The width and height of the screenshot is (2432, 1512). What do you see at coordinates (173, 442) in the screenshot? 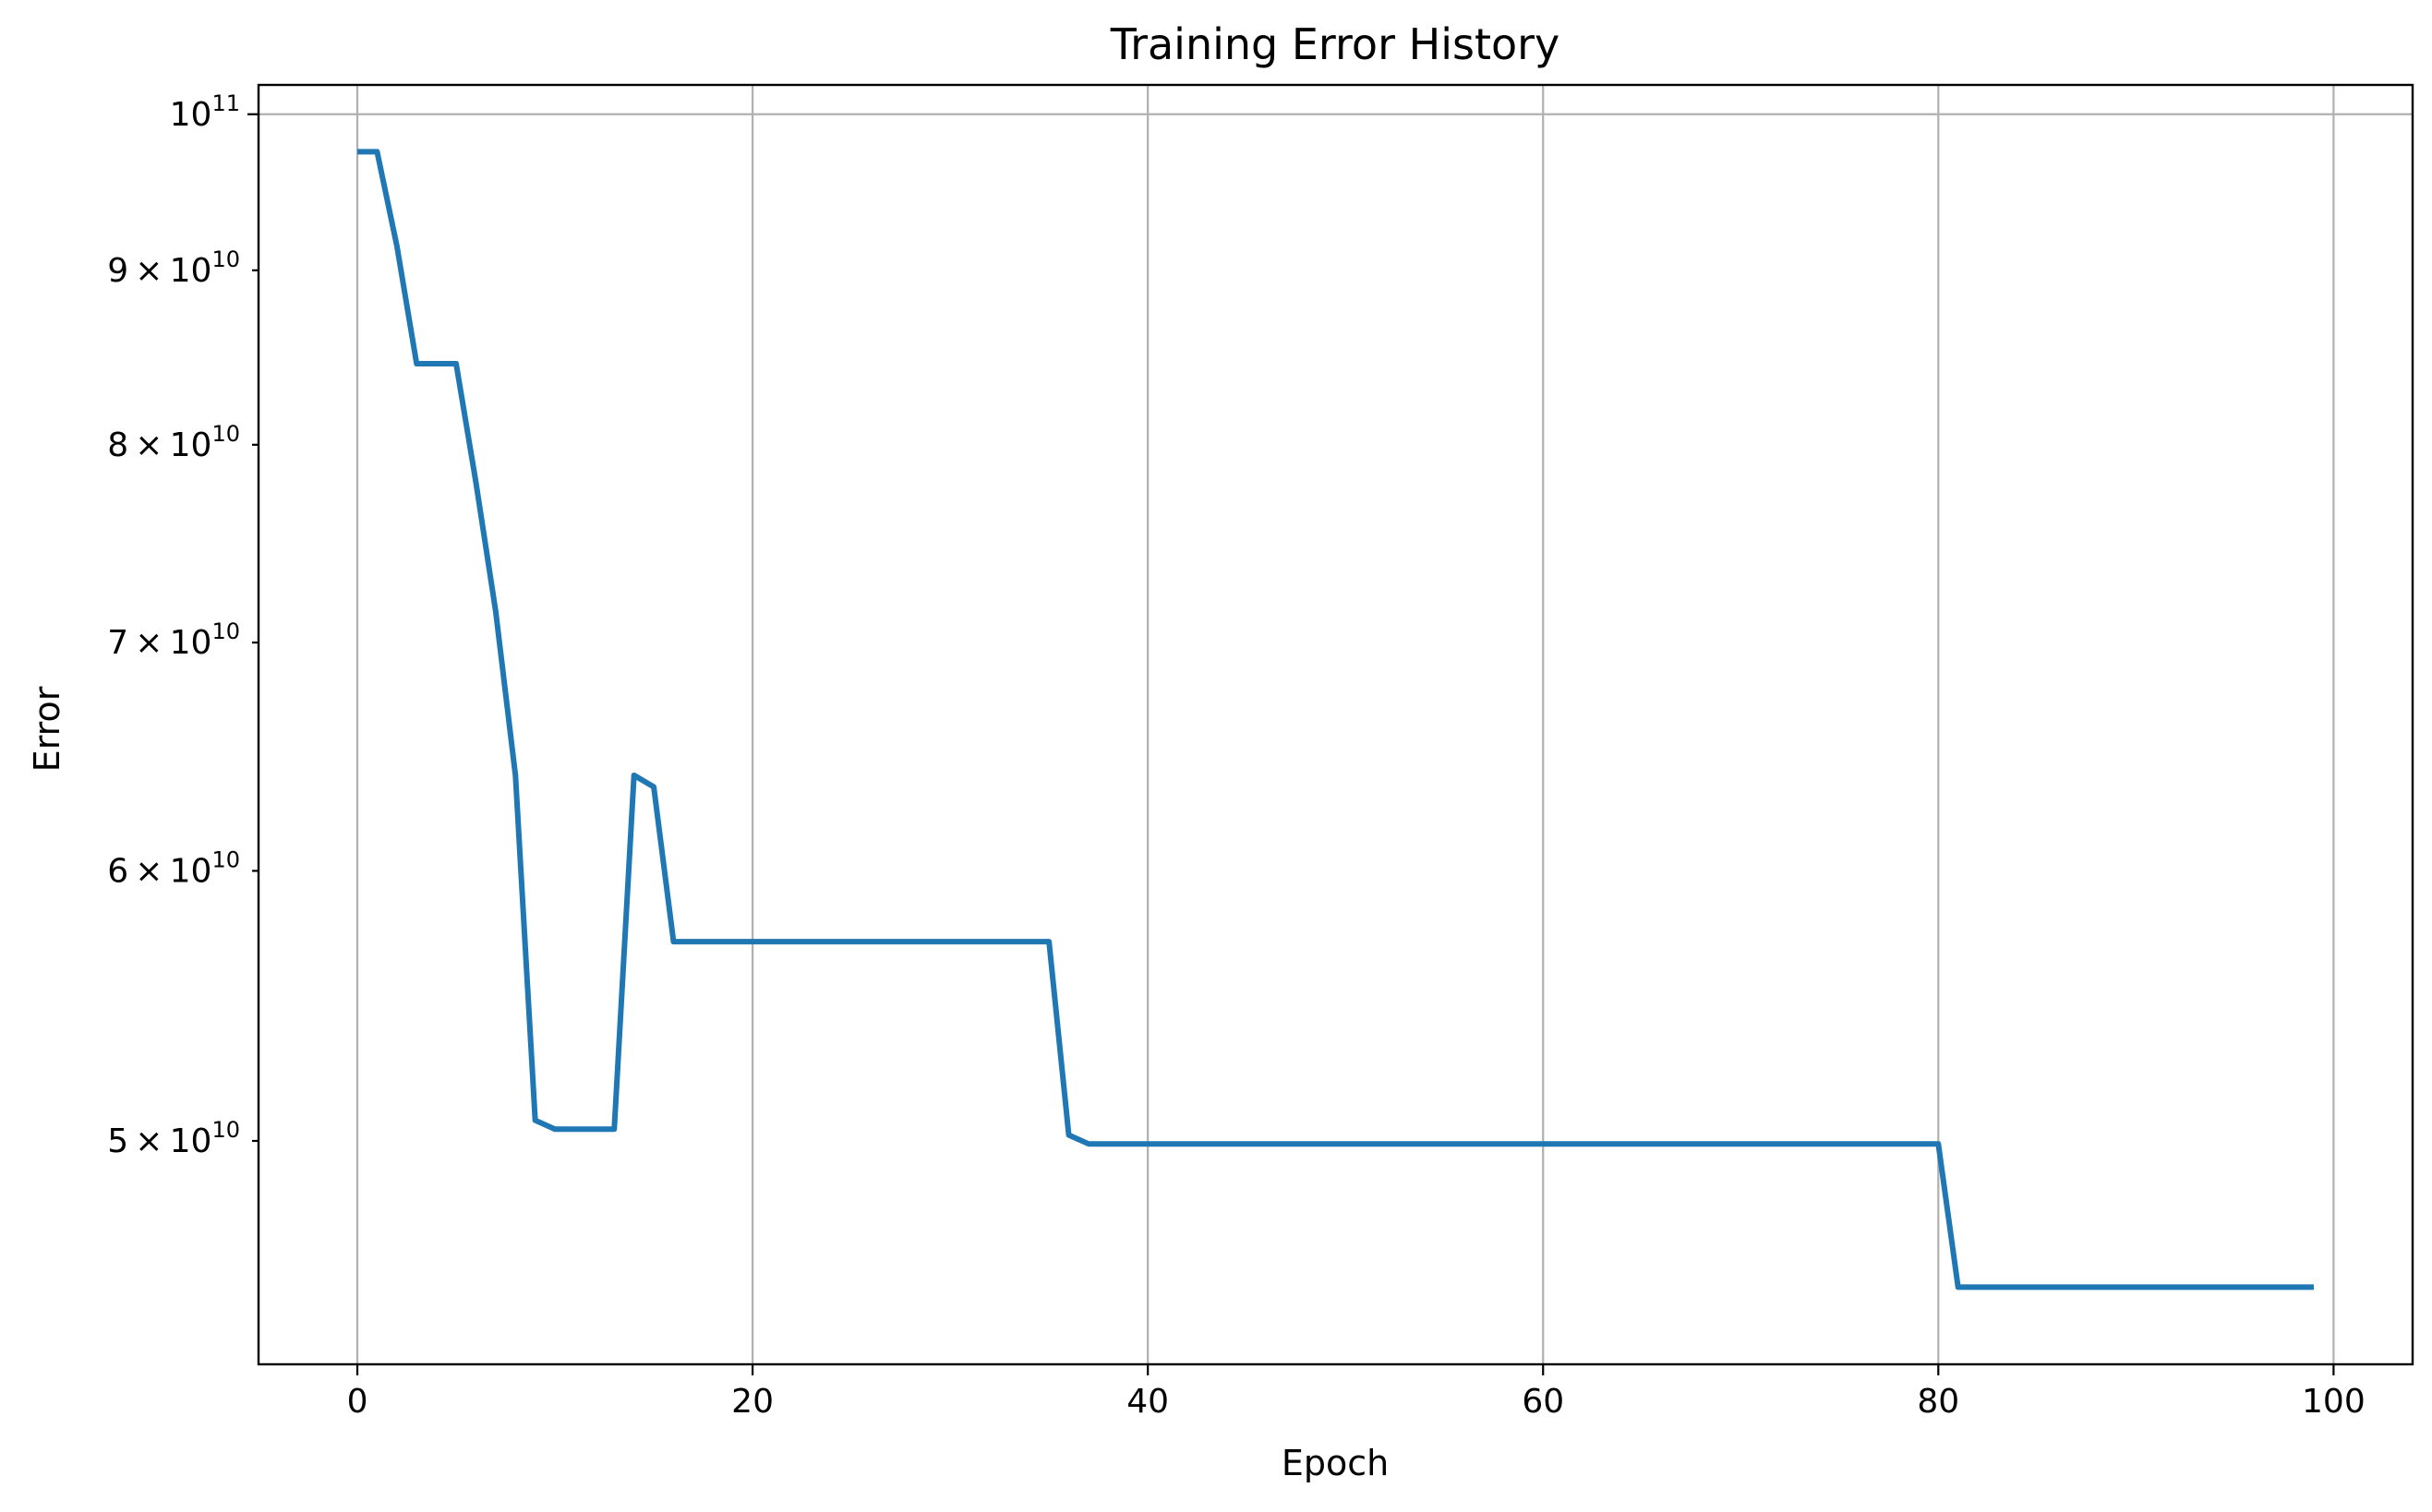
I see `y-tick-label: 8 × 10¹⁰` at bounding box center [173, 442].